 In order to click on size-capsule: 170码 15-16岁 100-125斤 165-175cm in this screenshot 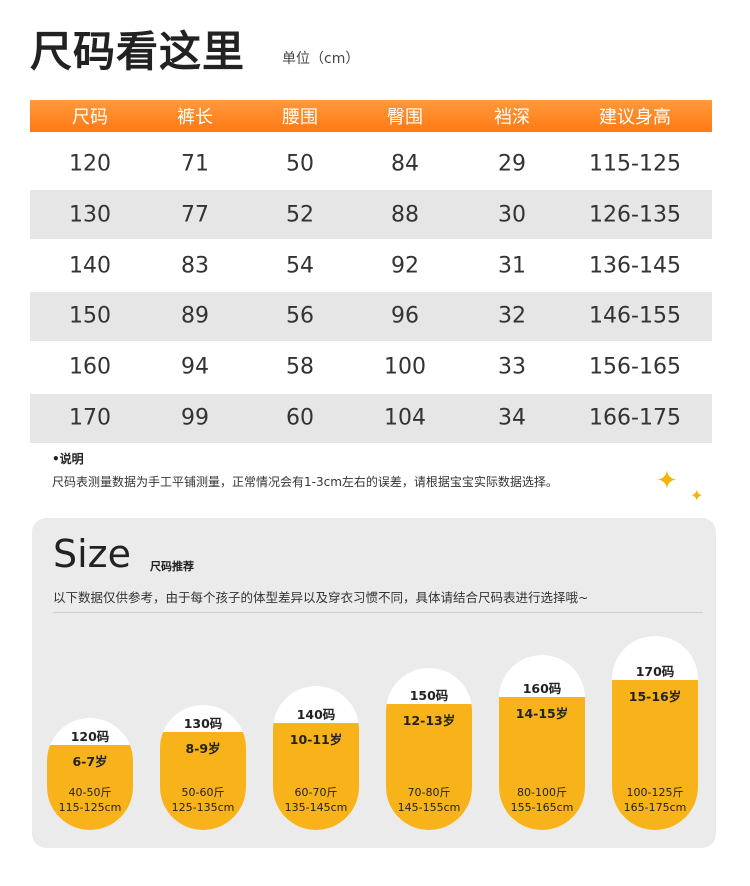, I will do `click(655, 733)`.